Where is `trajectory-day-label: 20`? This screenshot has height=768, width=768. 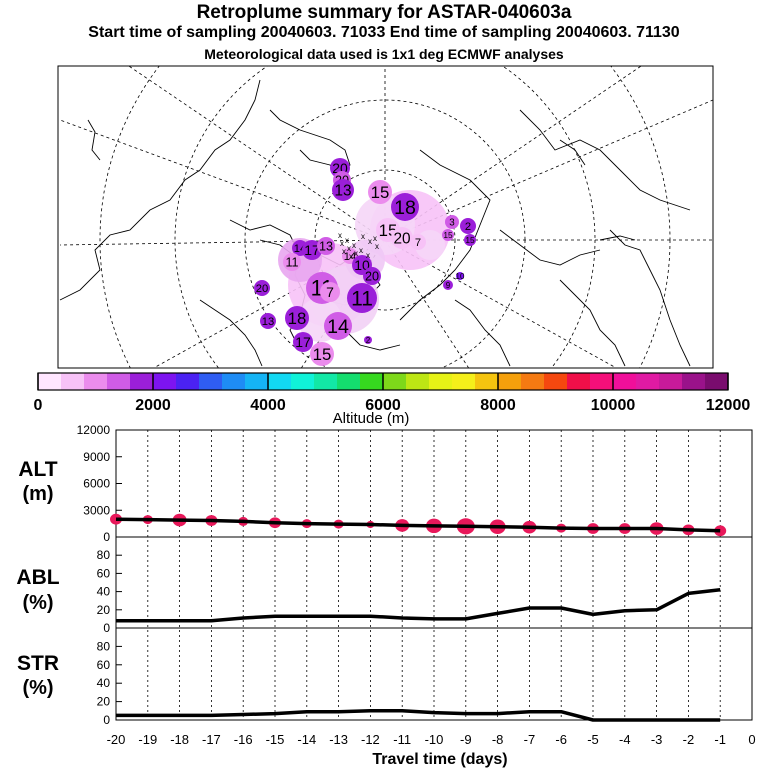
trajectory-day-label: 20 is located at coordinates (372, 276).